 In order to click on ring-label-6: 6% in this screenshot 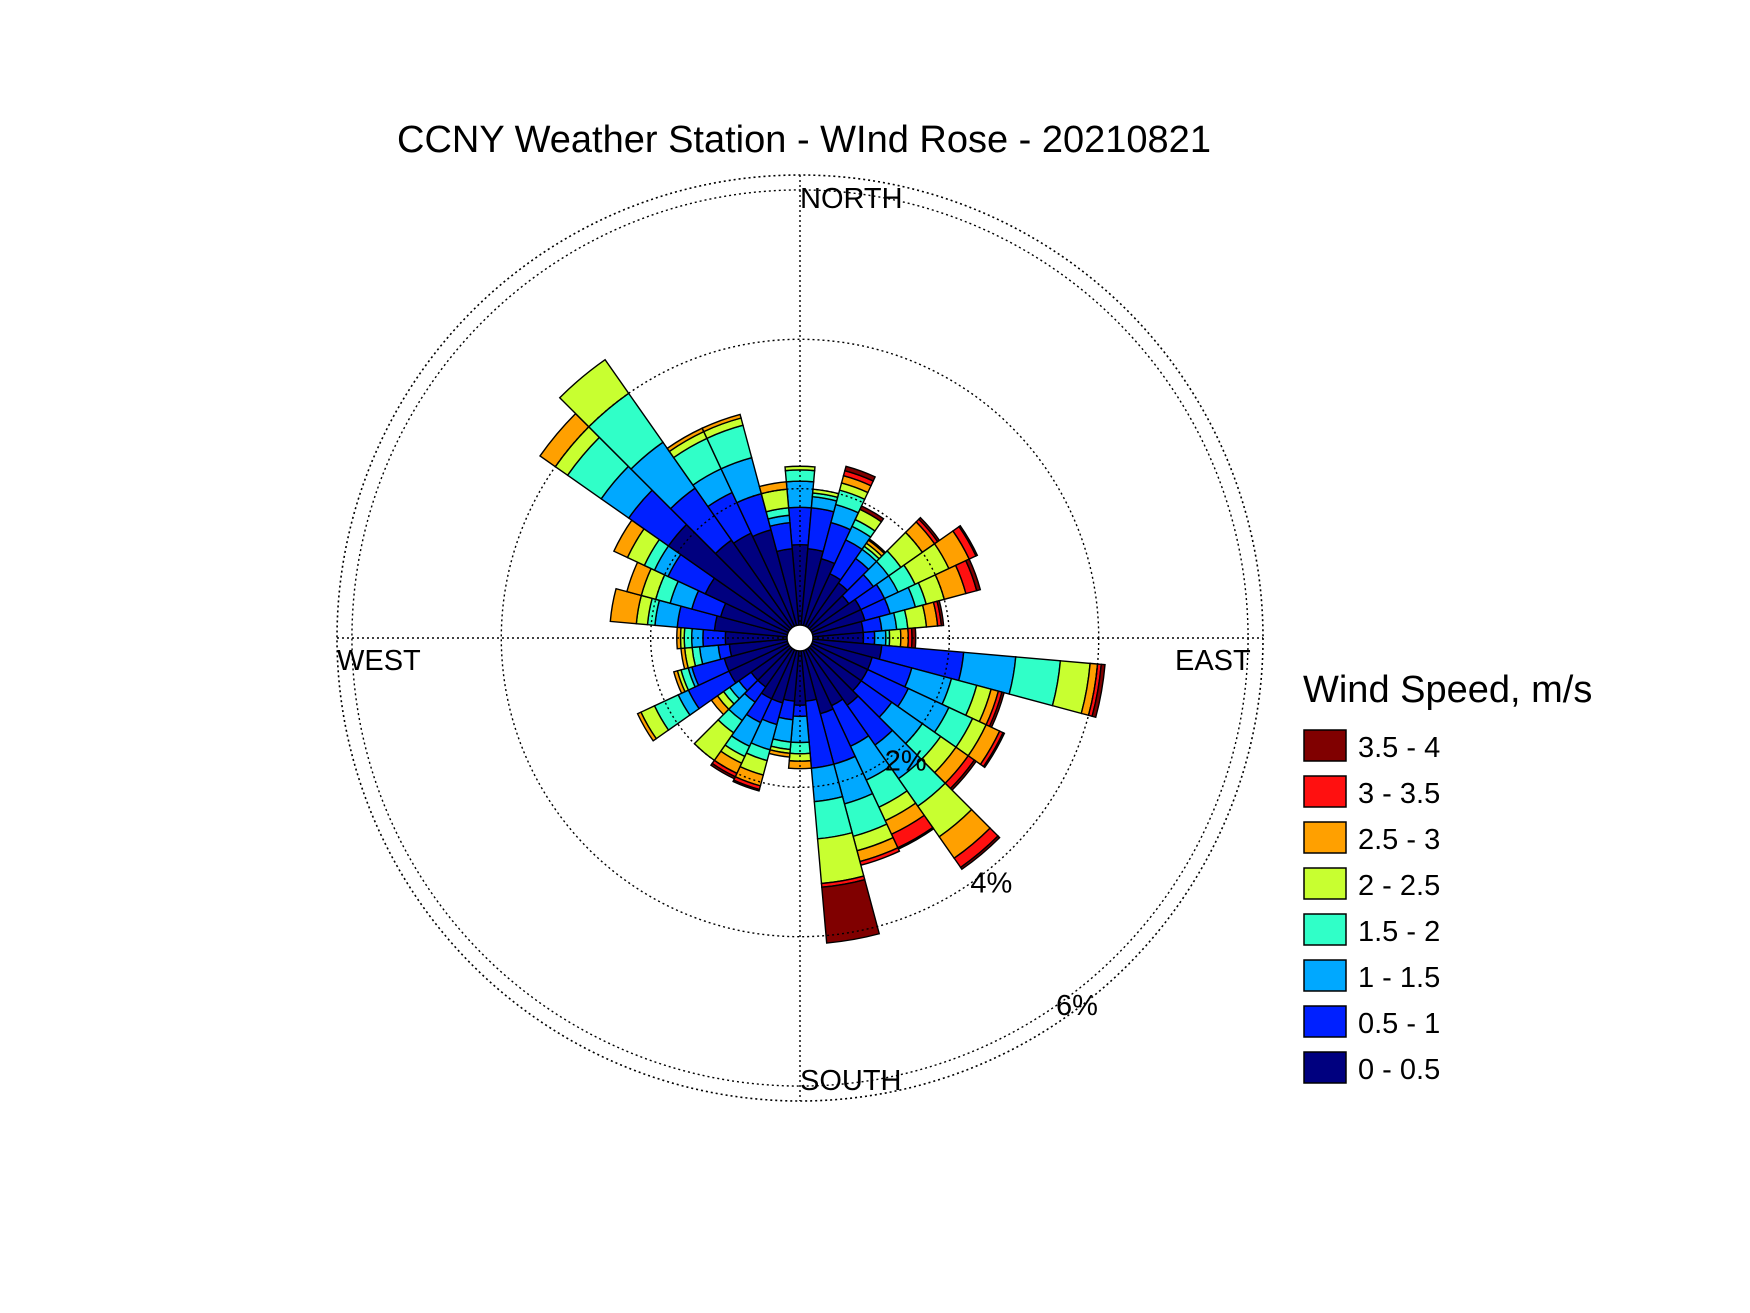, I will do `click(1077, 1006)`.